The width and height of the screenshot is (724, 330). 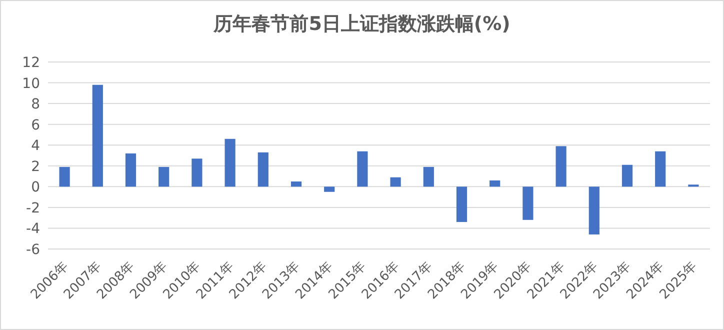 What do you see at coordinates (35, 188) in the screenshot?
I see `y-tick-label: 0` at bounding box center [35, 188].